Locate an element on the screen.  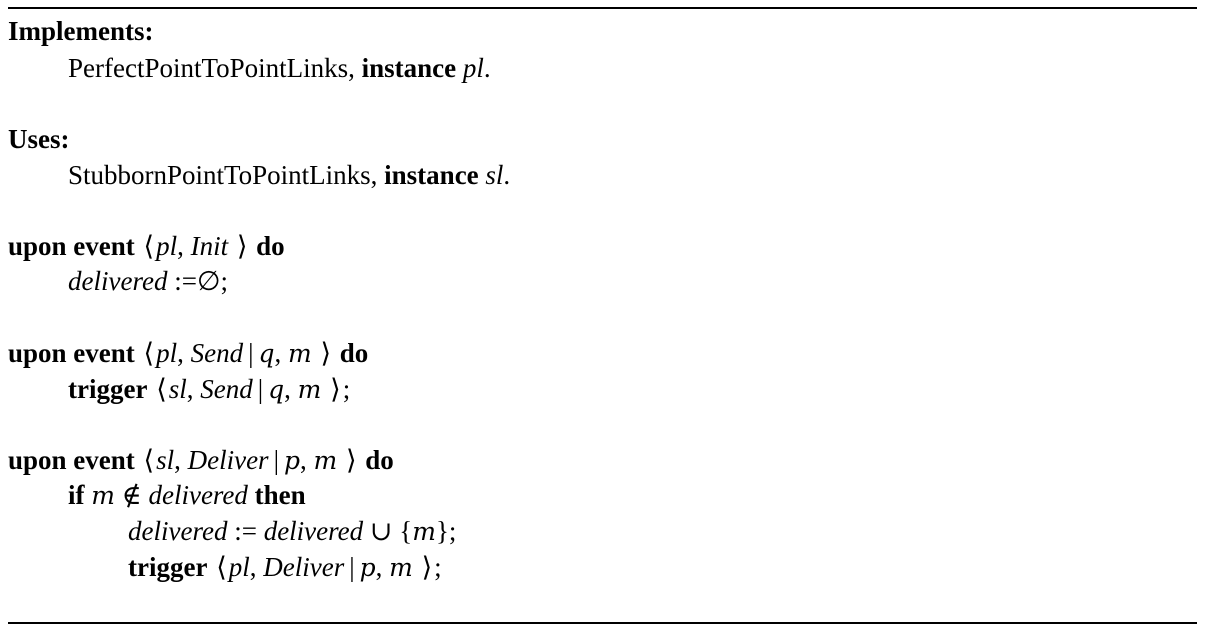
handler-send-header: upon event ⟨pl, Send | q, m ⟩ do is located at coordinates (188, 353).